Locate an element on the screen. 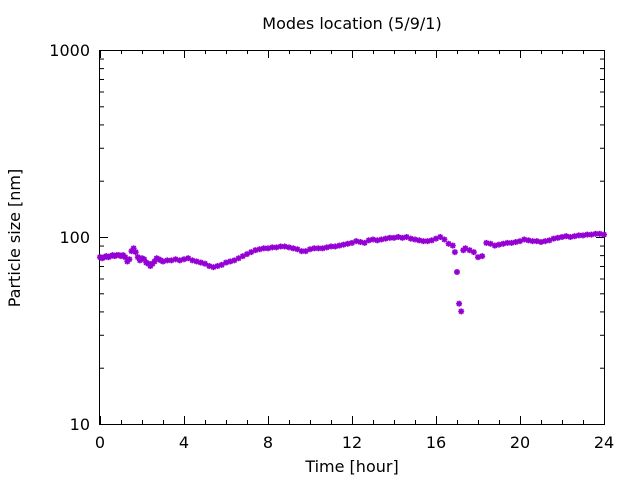 The width and height of the screenshot is (640, 480). x-tick-label: 20 is located at coordinates (520, 442).